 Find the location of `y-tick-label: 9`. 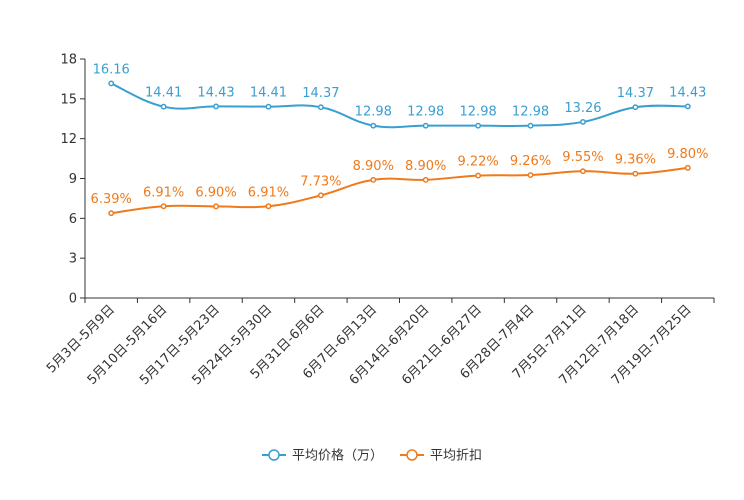

y-tick-label: 9 is located at coordinates (73, 179).